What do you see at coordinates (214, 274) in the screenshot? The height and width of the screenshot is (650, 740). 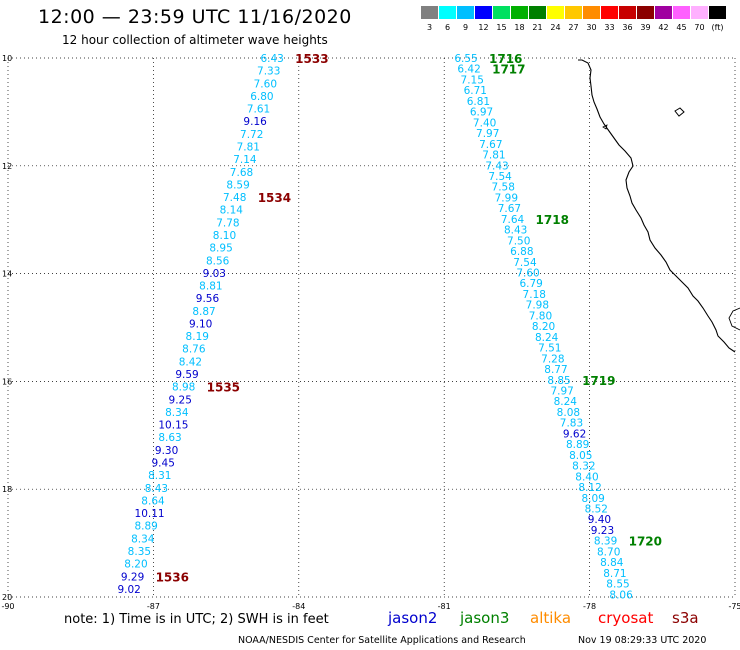 I see `wave-height-value: 9.03` at bounding box center [214, 274].